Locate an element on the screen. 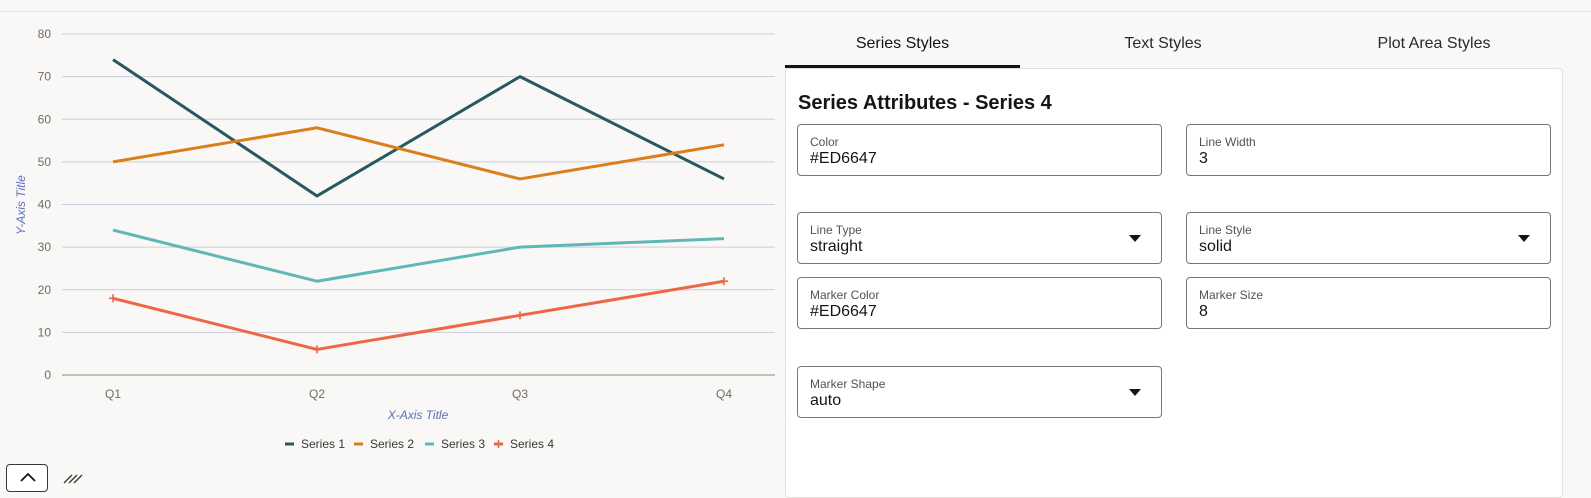  panel-title: Series Attributes - Series 4 is located at coordinates (925, 103).